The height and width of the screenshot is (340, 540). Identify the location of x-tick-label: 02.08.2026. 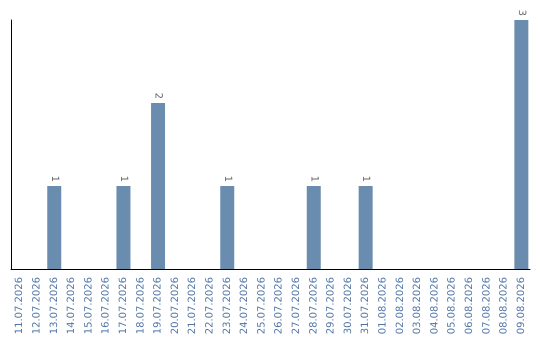
(400, 305).